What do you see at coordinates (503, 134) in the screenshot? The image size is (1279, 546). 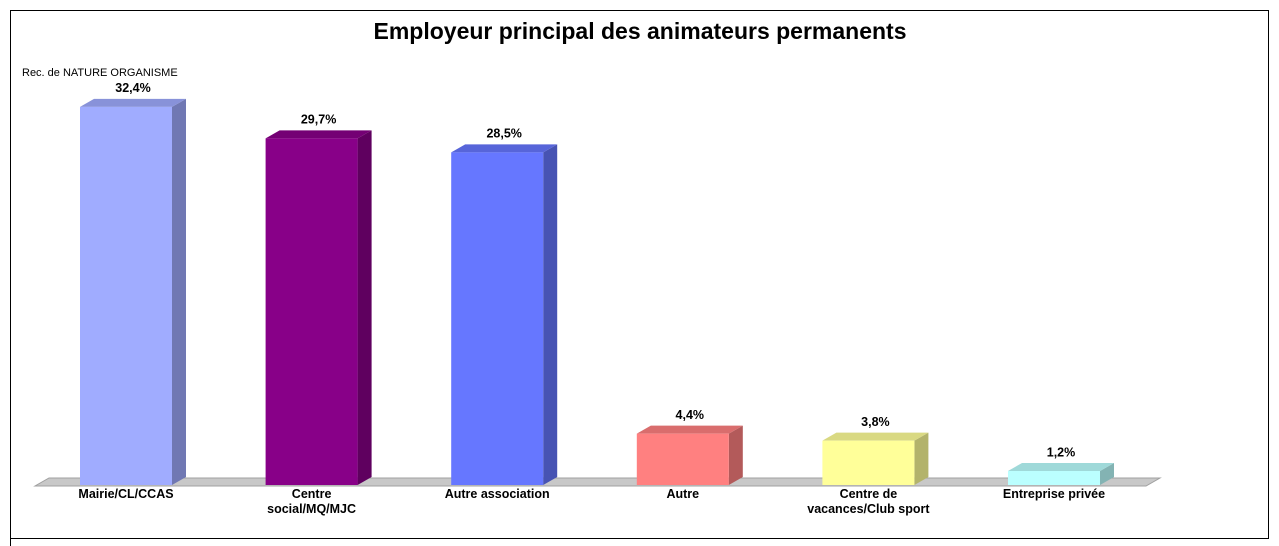 I see `value-label: 28,5%` at bounding box center [503, 134].